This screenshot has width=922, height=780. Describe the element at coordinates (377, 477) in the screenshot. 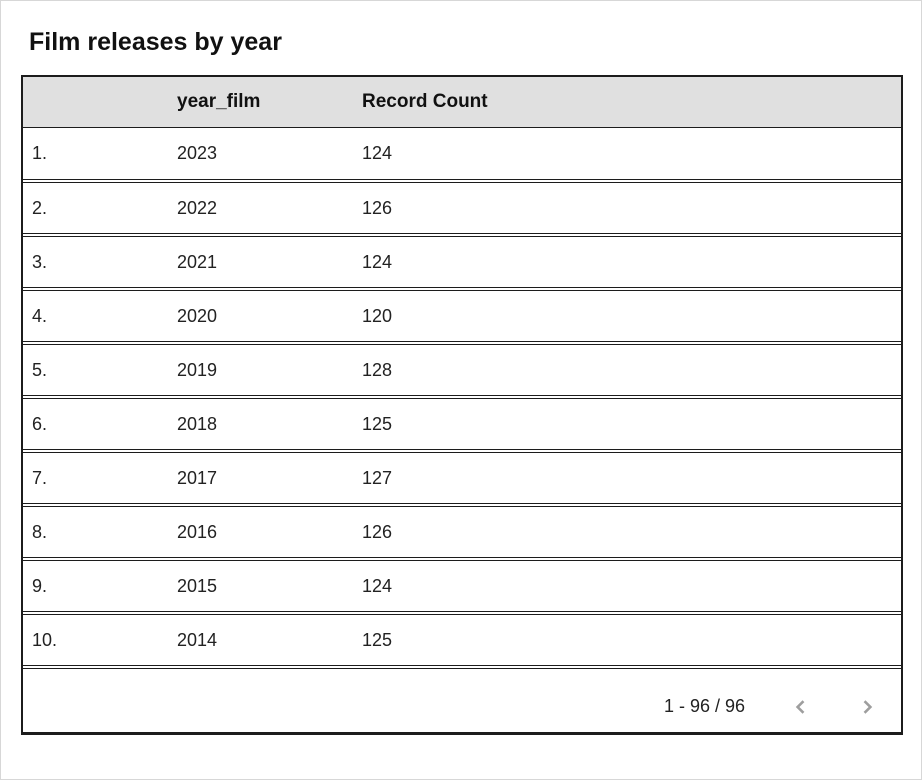

I see `record-count-cell: 127` at that location.